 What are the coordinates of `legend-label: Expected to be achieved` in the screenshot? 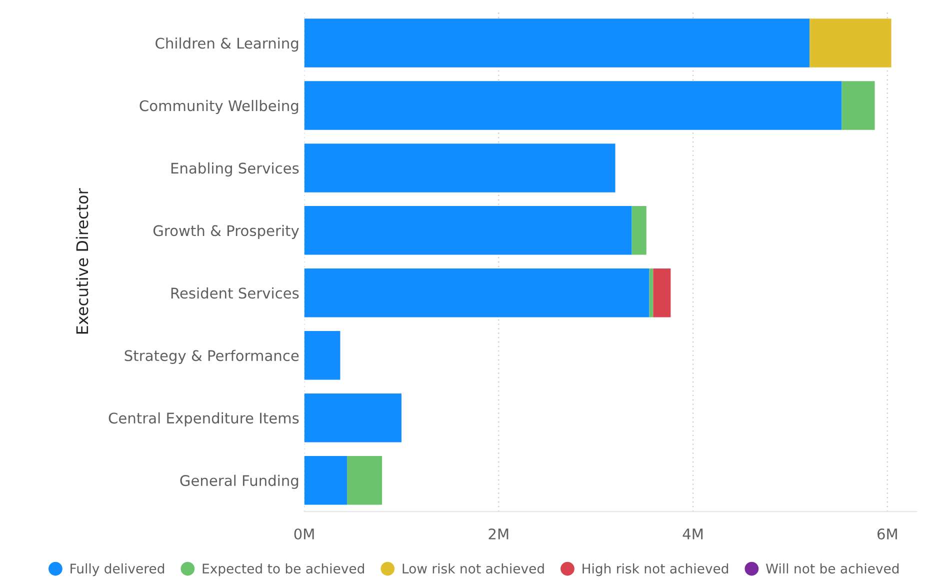 It's located at (283, 569).